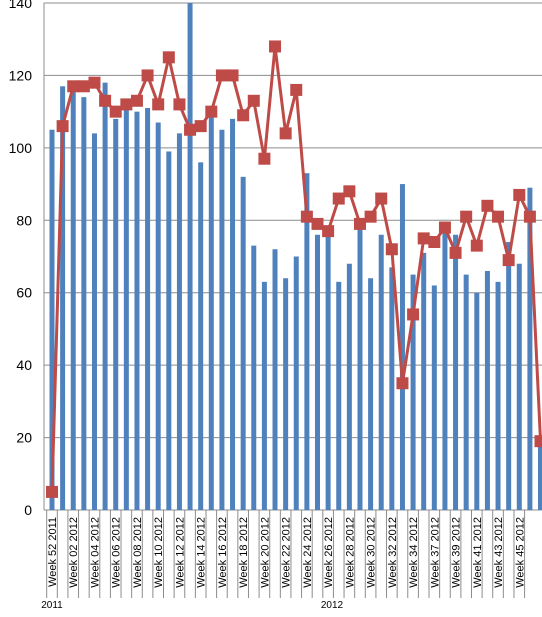 The width and height of the screenshot is (542, 617). What do you see at coordinates (457, 552) in the screenshot?
I see `x-tick-label: Week 39 2012` at bounding box center [457, 552].